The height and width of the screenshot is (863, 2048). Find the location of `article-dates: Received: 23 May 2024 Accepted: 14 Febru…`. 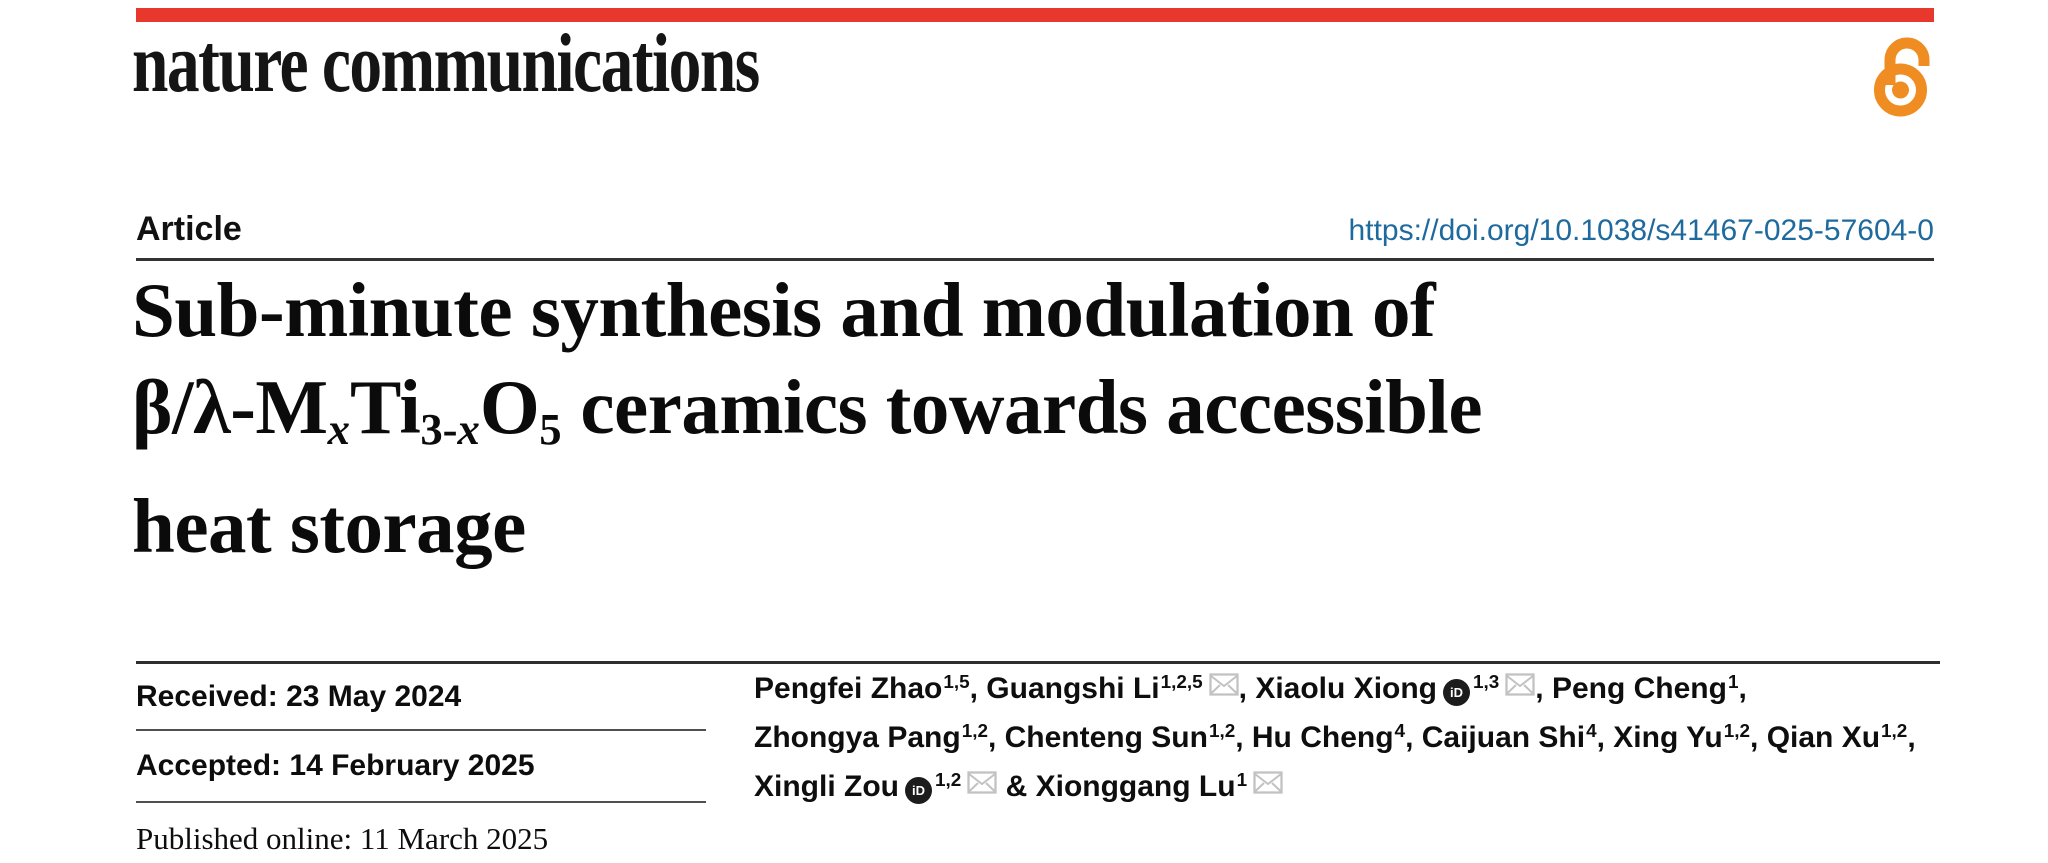

article-dates: Received: 23 May 2024 Accepted: 14 Febru… is located at coordinates (421, 760).